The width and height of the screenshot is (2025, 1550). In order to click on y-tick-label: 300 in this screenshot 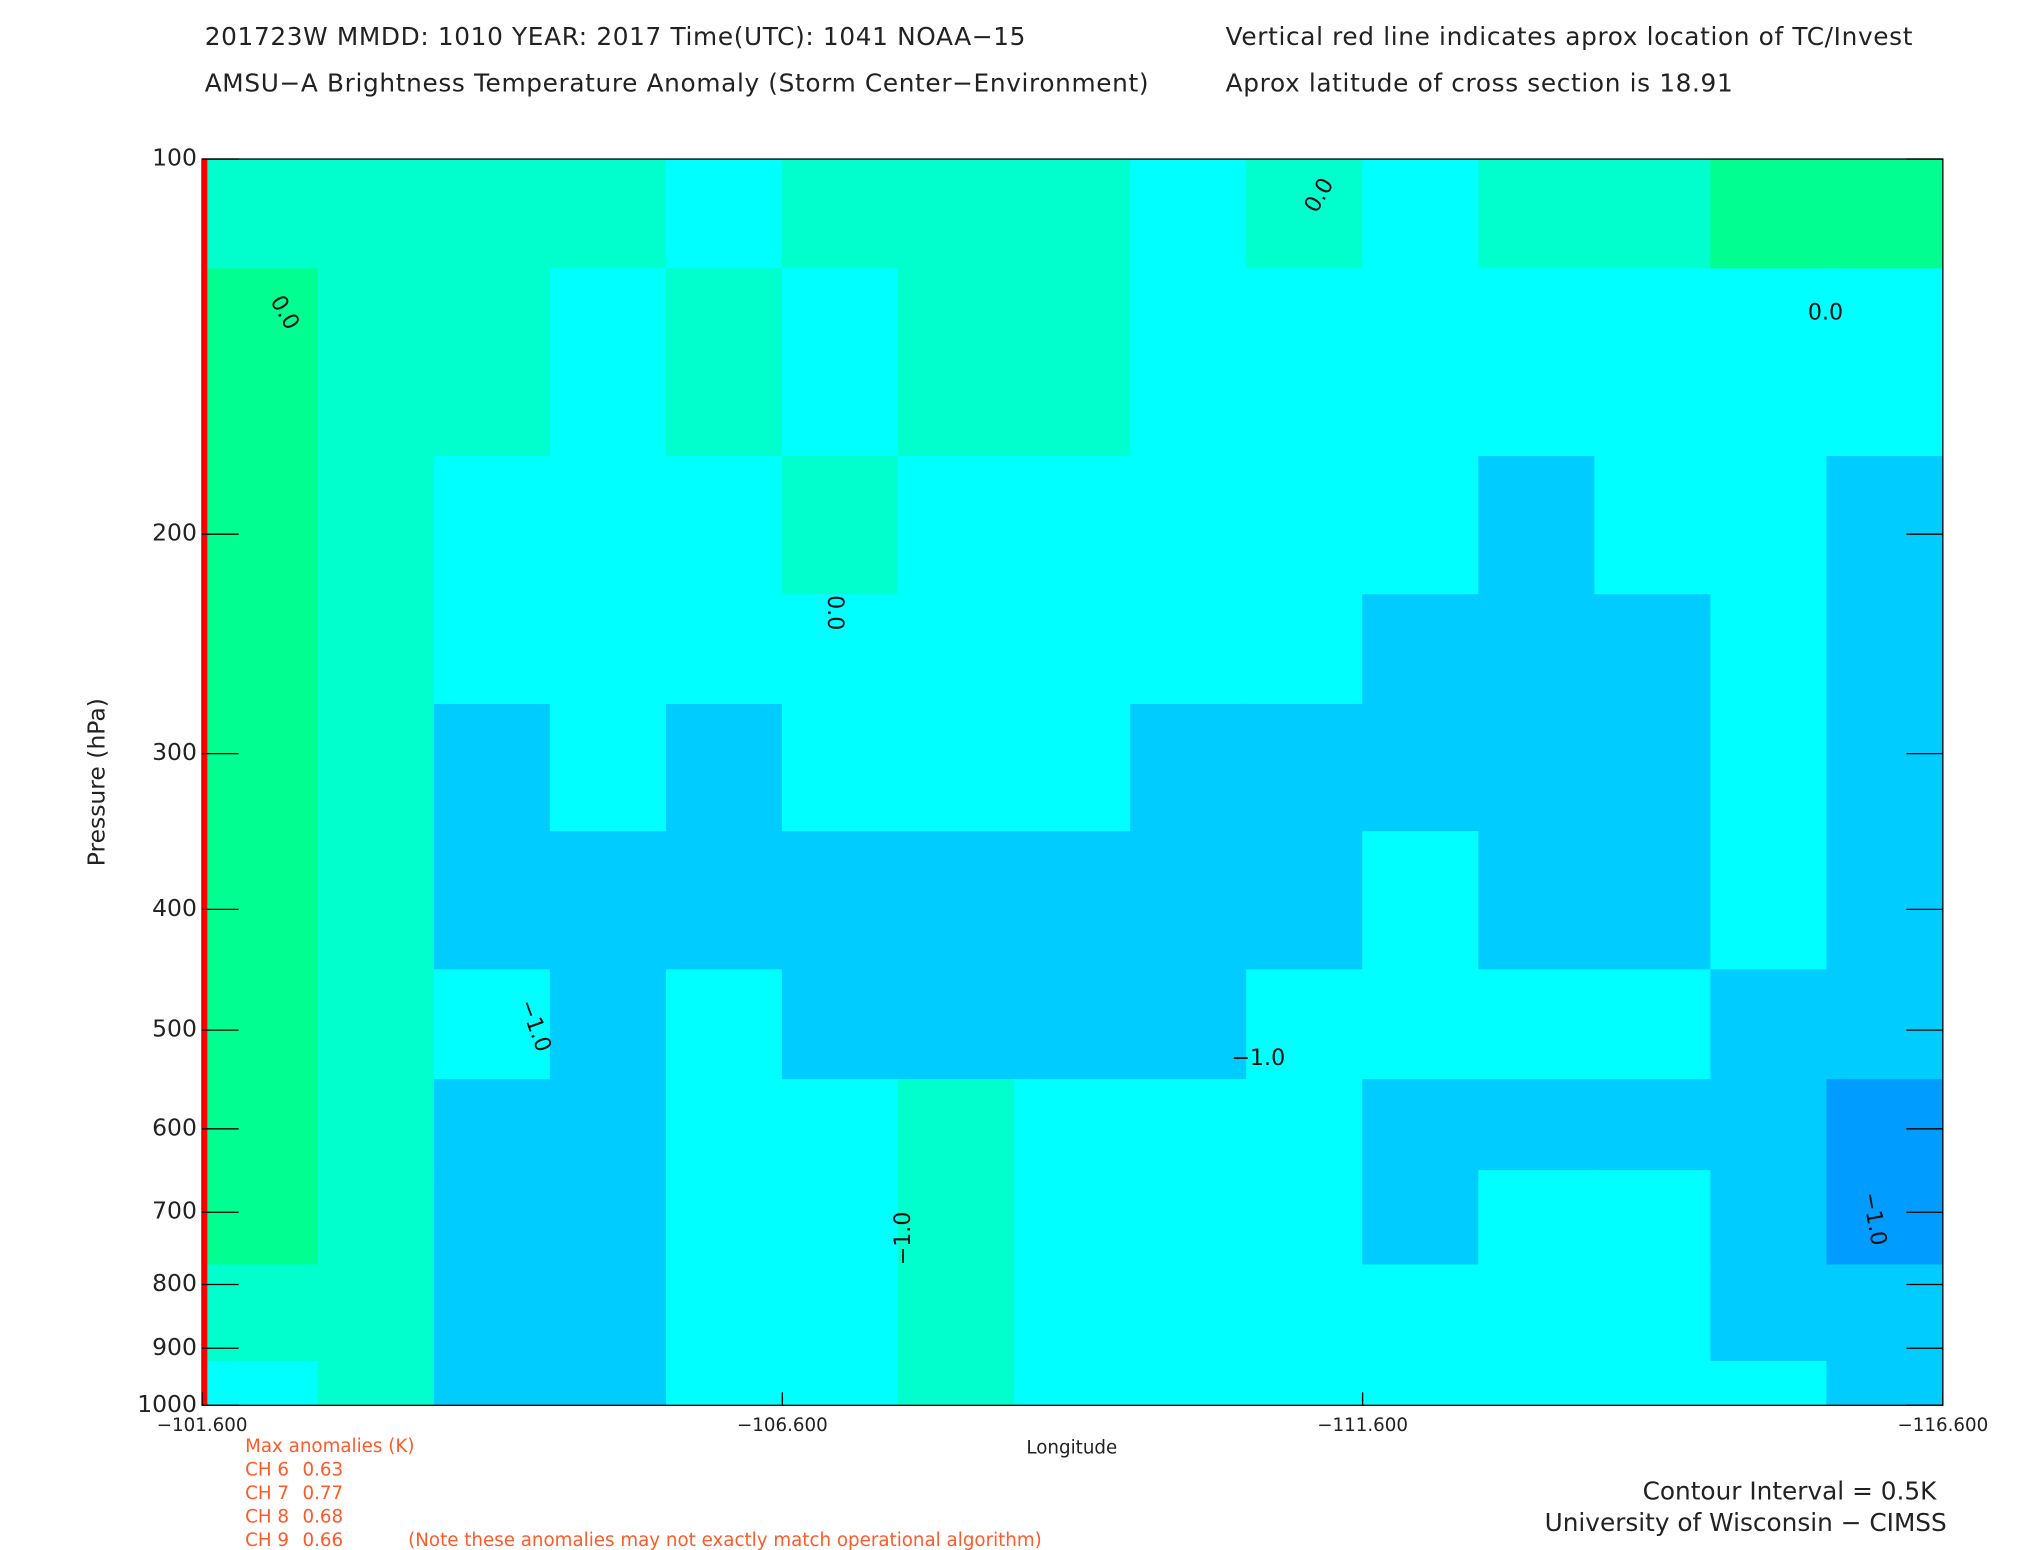, I will do `click(174, 752)`.